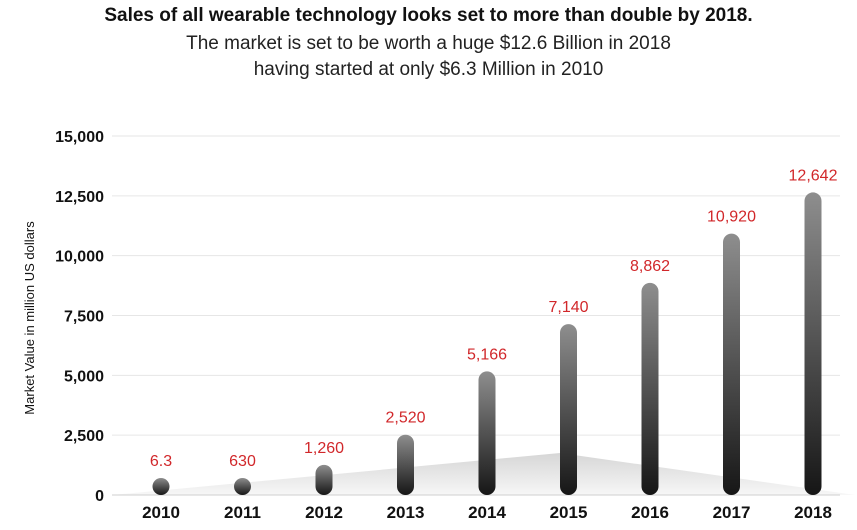 The height and width of the screenshot is (530, 857). I want to click on data-label: 630, so click(242, 461).